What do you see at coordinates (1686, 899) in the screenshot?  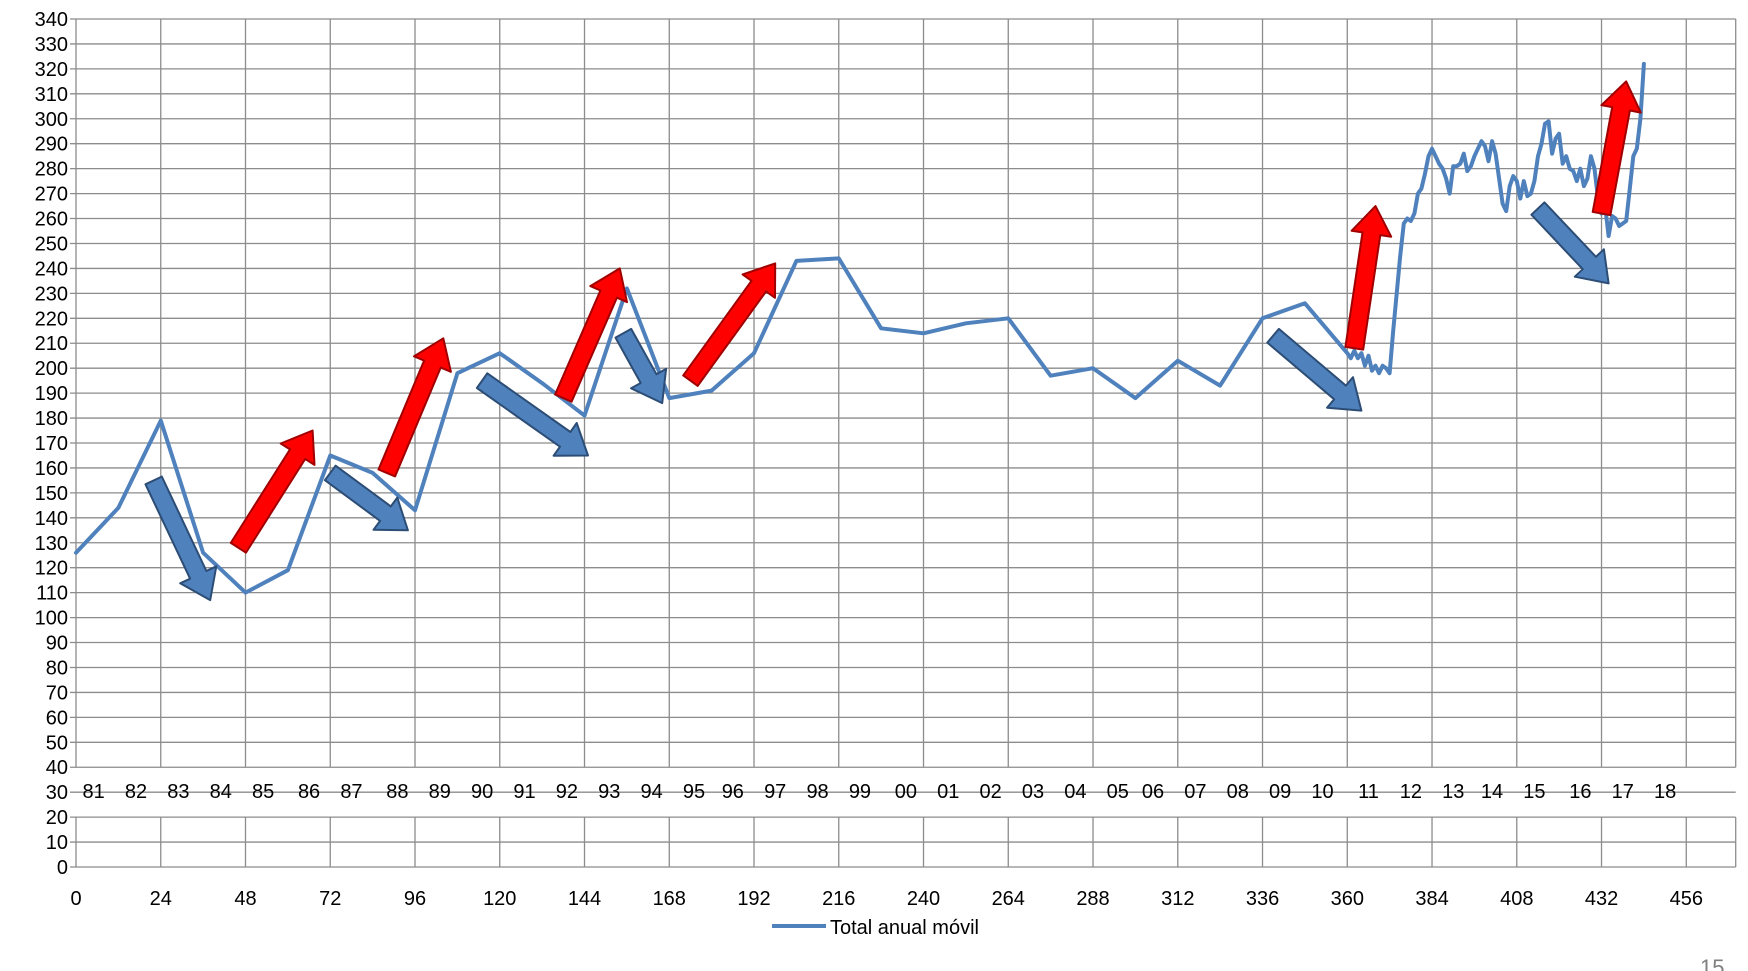 I see `x-tick-label: 456` at bounding box center [1686, 899].